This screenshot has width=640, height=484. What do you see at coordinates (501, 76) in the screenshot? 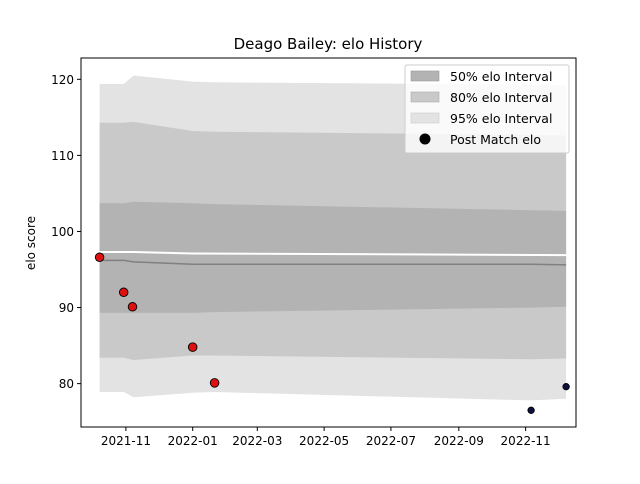
I see `legend-label-50: 50% elo Interval` at bounding box center [501, 76].